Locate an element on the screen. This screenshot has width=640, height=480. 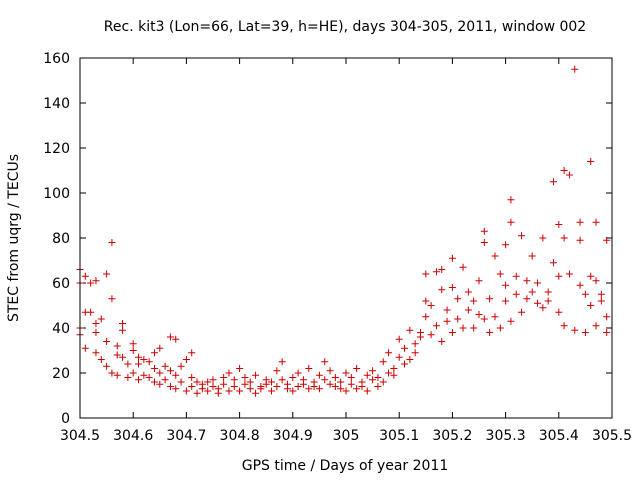
x-tick-label: 305.1 is located at coordinates (399, 436).